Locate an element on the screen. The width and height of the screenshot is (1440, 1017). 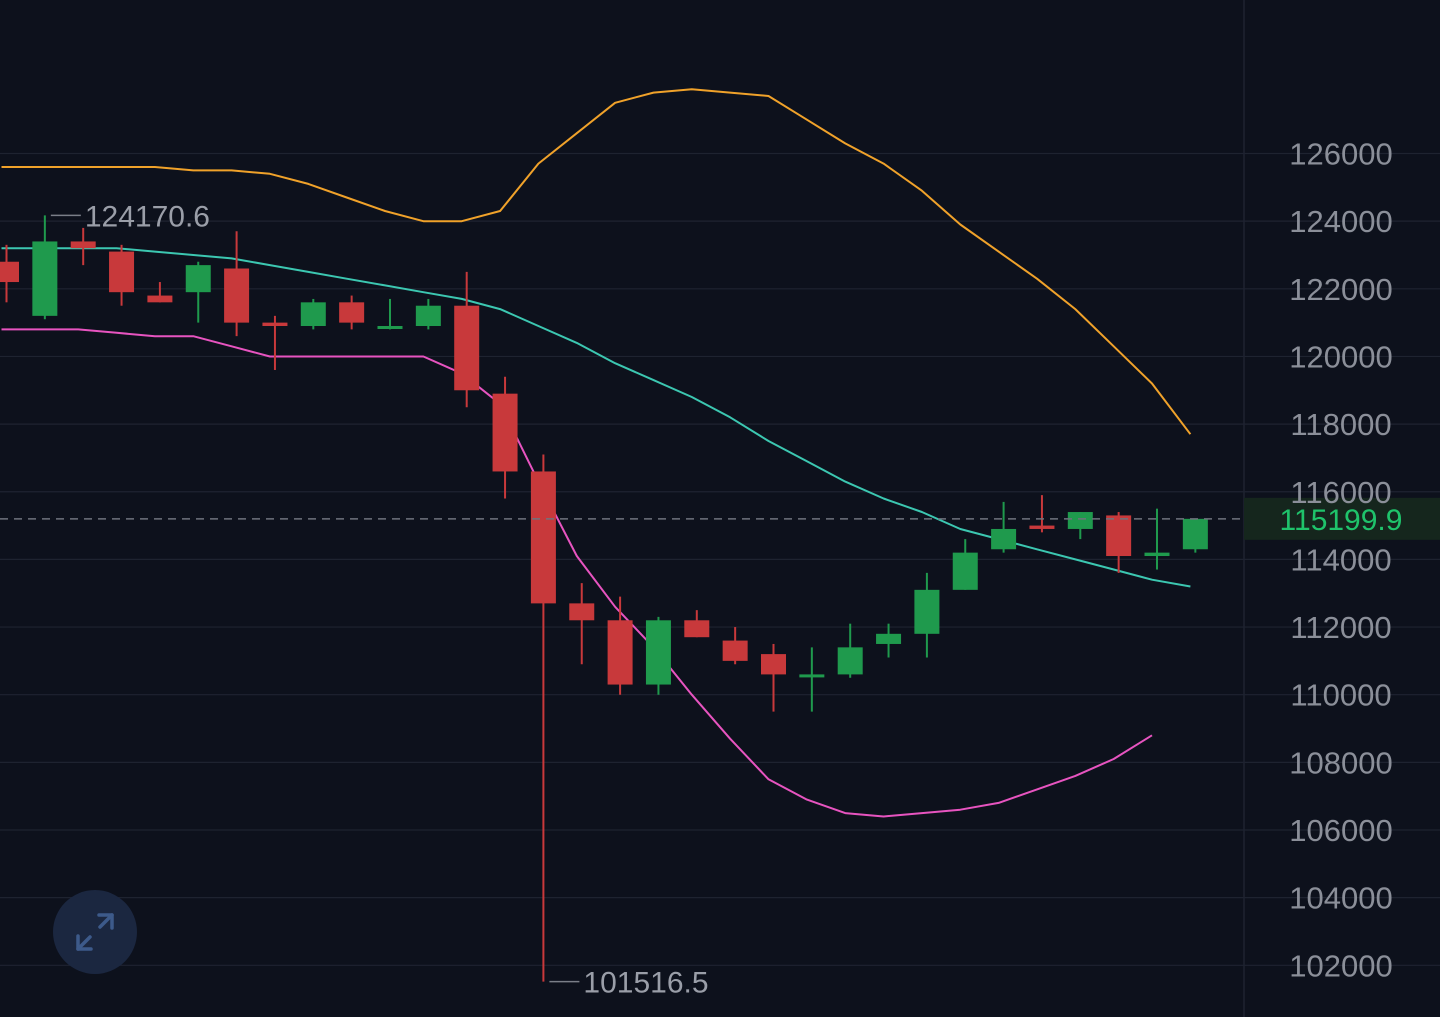
expand-chart-button is located at coordinates (95, 932).